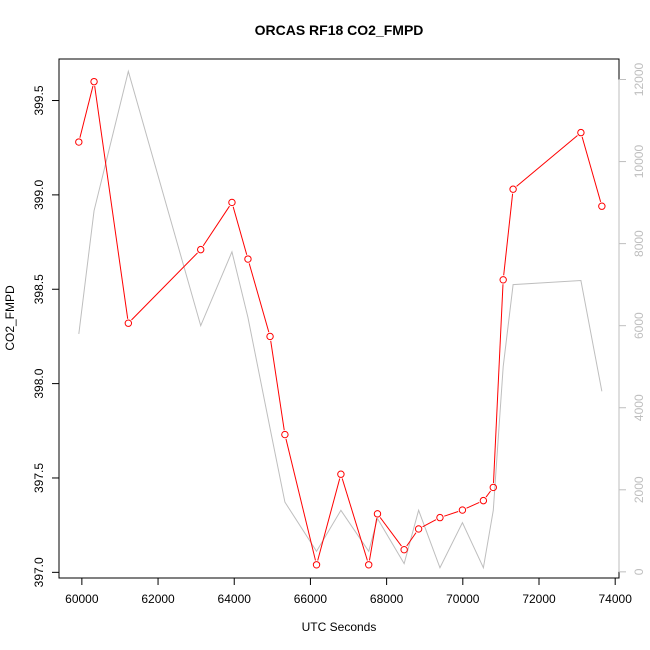  What do you see at coordinates (82, 599) in the screenshot?
I see `x-tick-label: 60000` at bounding box center [82, 599].